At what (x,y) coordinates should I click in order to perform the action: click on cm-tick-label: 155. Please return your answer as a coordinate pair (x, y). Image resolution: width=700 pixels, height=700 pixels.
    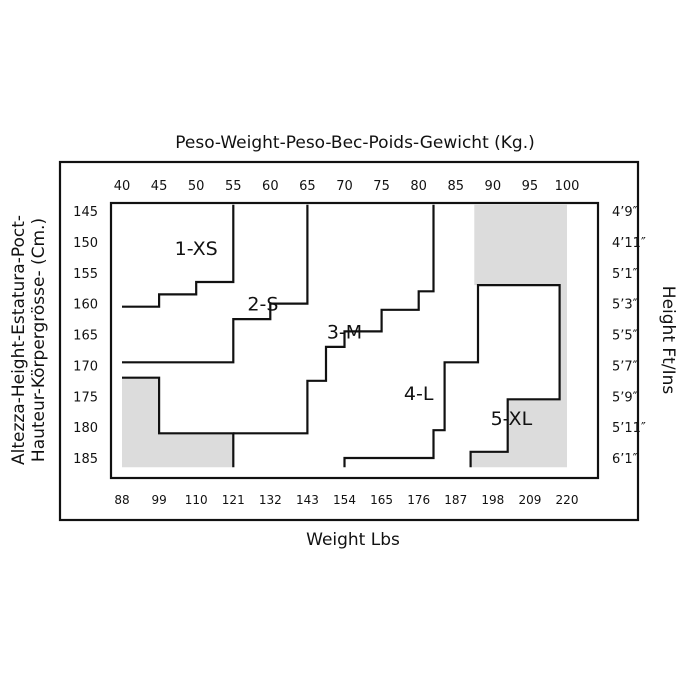
    Looking at the image, I should click on (85, 274).